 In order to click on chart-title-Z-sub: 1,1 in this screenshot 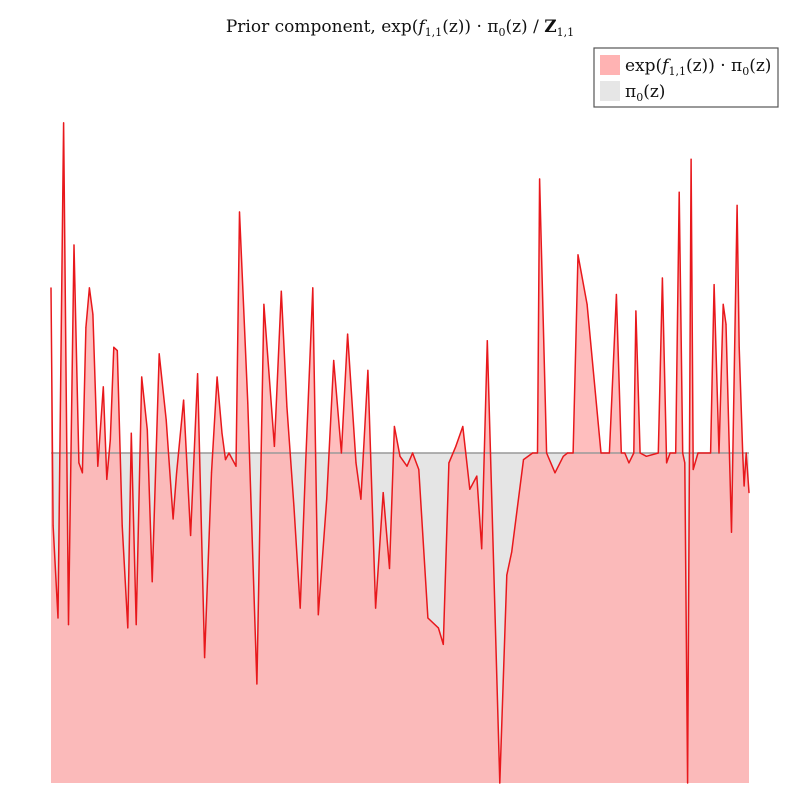, I will do `click(566, 32)`.